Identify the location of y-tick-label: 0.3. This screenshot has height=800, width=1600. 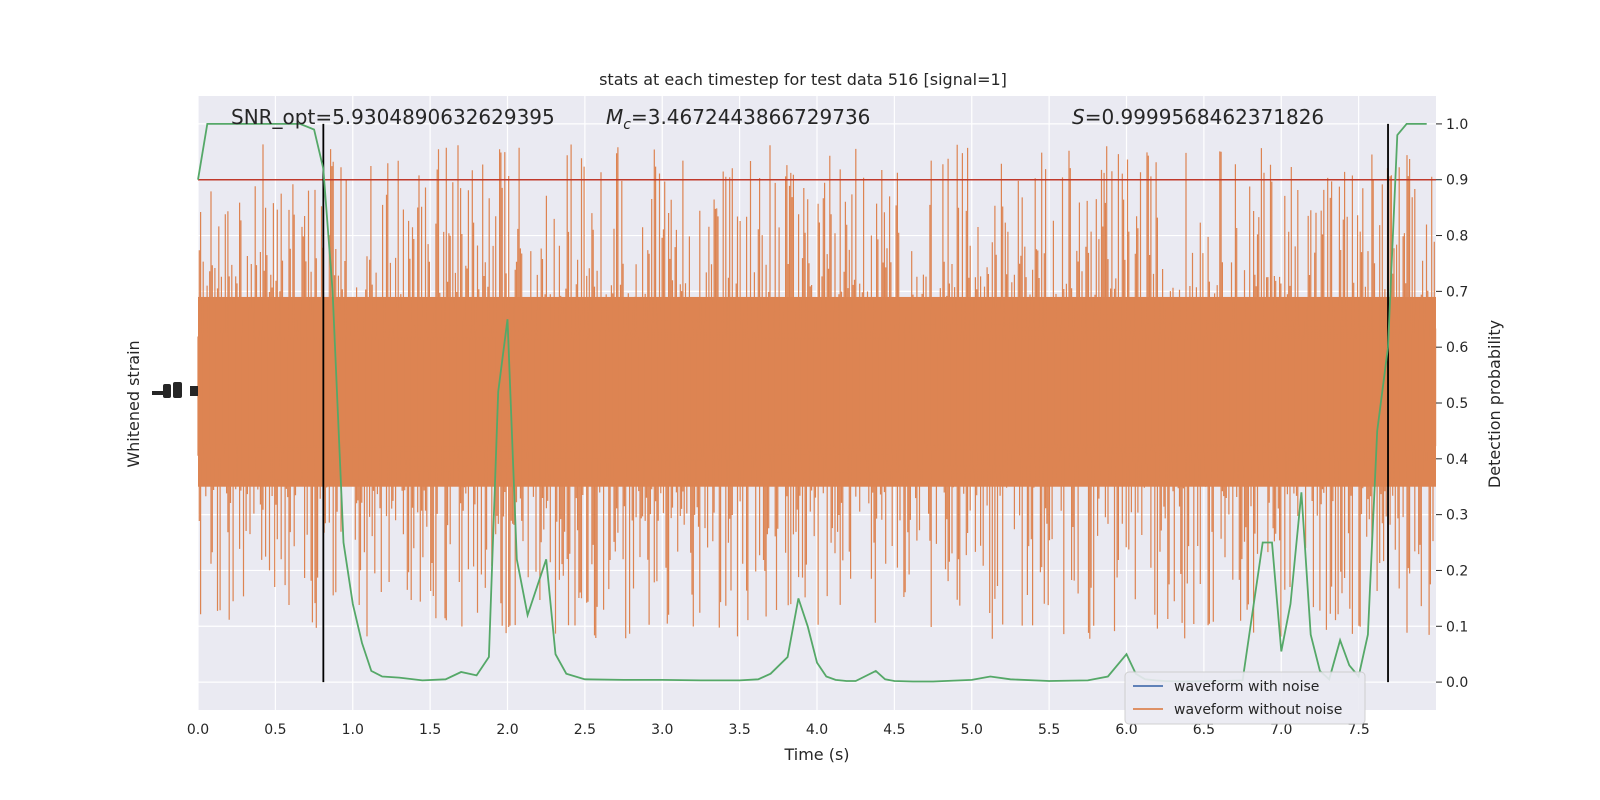
(1457, 516).